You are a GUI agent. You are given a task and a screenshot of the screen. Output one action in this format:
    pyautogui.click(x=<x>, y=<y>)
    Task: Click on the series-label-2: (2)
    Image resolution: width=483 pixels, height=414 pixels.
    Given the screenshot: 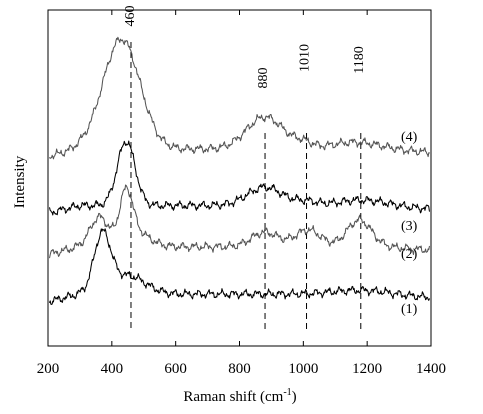 What is the action you would take?
    pyautogui.click(x=409, y=254)
    